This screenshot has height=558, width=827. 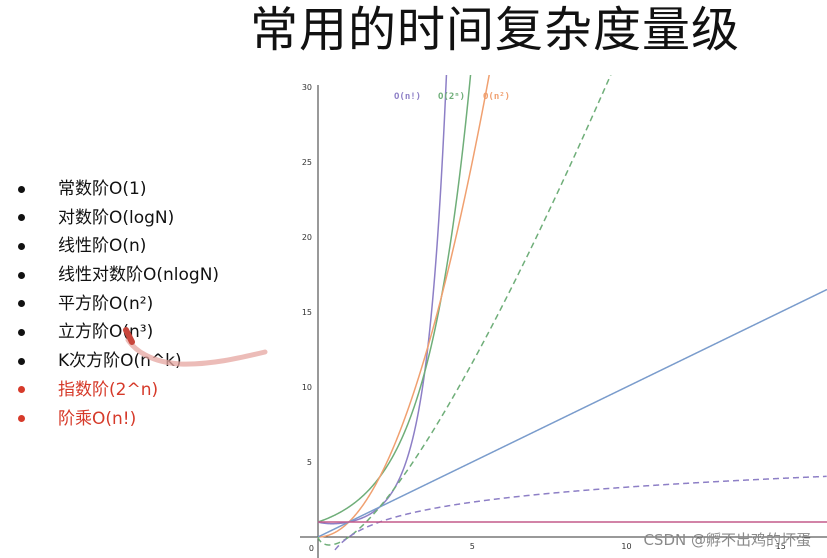 What do you see at coordinates (97, 418) in the screenshot?
I see `list-item-label: 阶乘O(n!)` at bounding box center [97, 418].